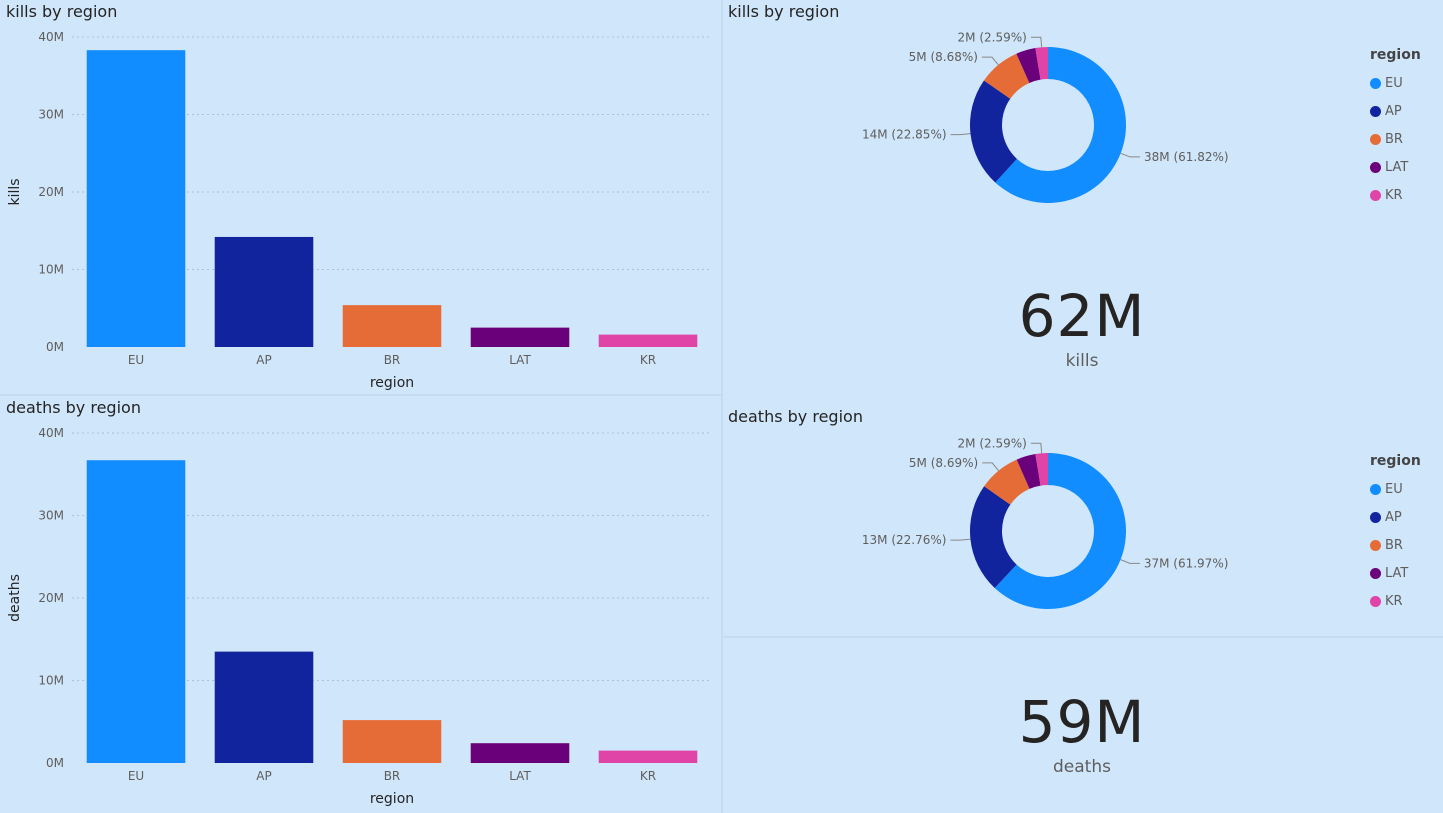  I want to click on horizontal-divider-right, so click(1083, 637).